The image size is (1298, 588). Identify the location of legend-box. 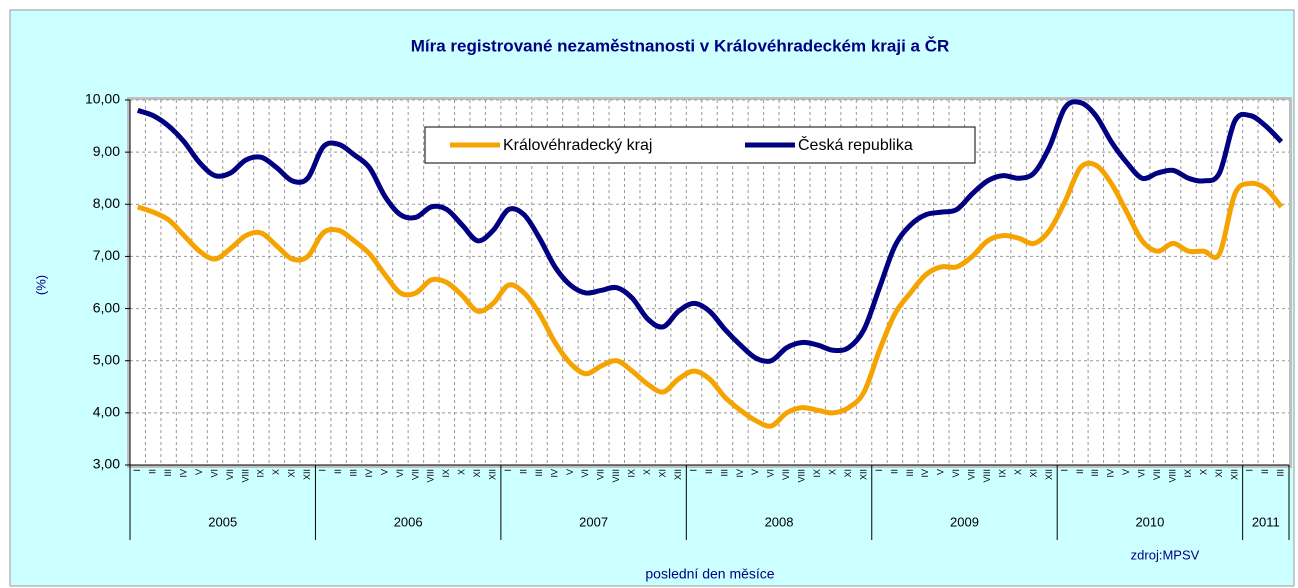
(700, 145).